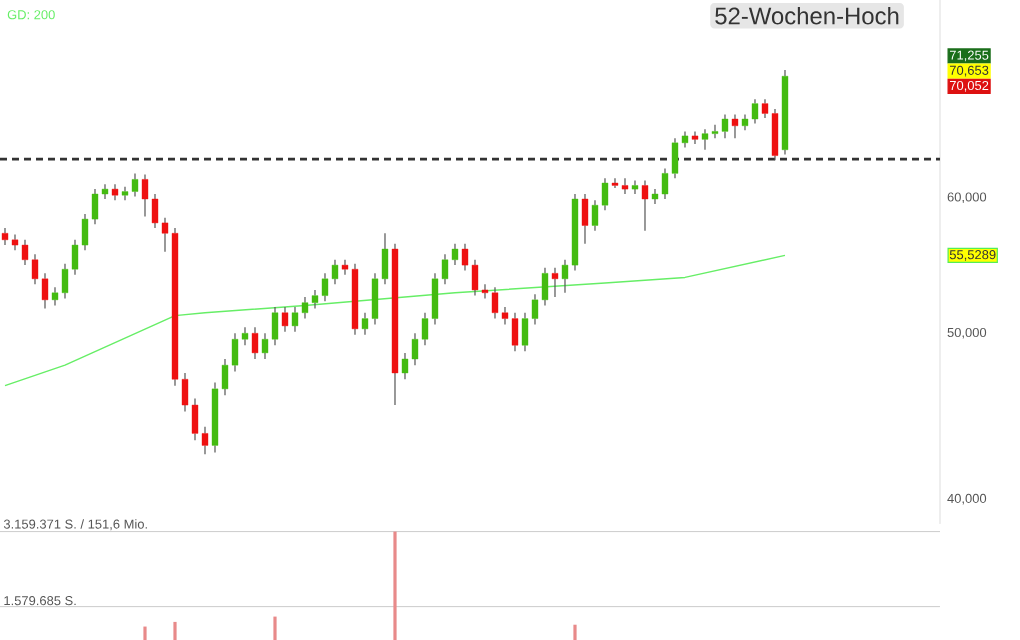 The width and height of the screenshot is (1020, 640). Describe the element at coordinates (807, 15) in the screenshot. I see `ref-line-label: 52-Wochen-Hoch` at that location.